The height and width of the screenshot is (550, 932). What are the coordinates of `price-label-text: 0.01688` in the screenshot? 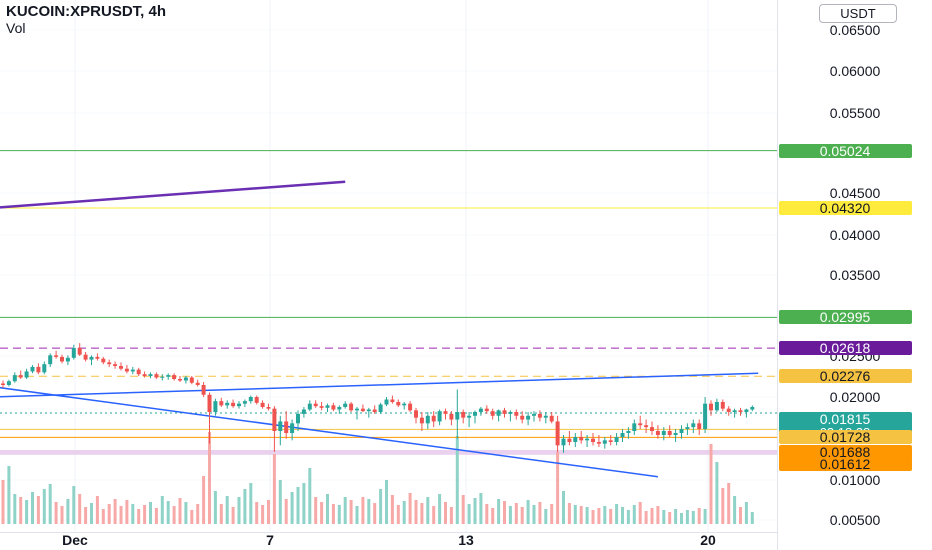 It's located at (845, 452).